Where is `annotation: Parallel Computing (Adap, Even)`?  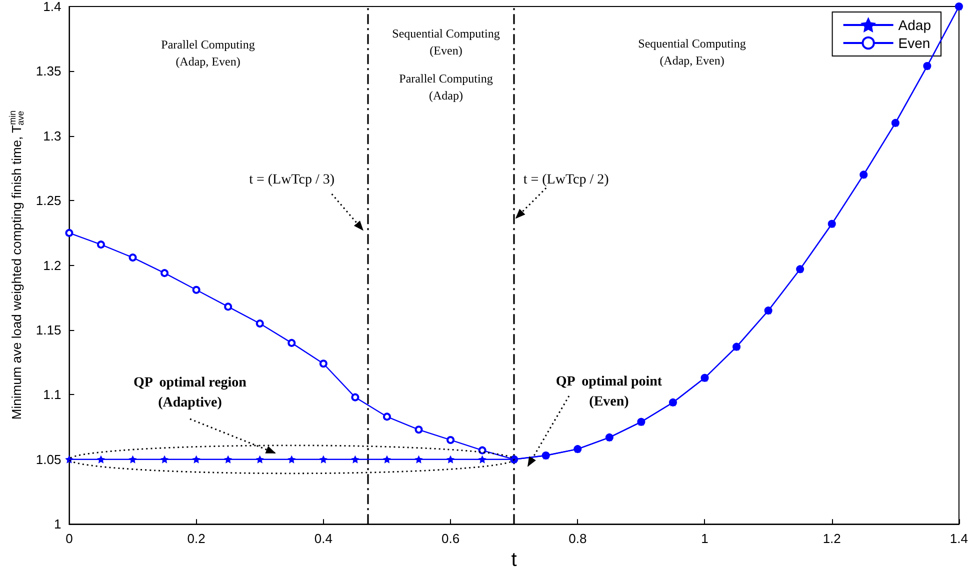
annotation: Parallel Computing (Adap, Even) is located at coordinates (208, 53).